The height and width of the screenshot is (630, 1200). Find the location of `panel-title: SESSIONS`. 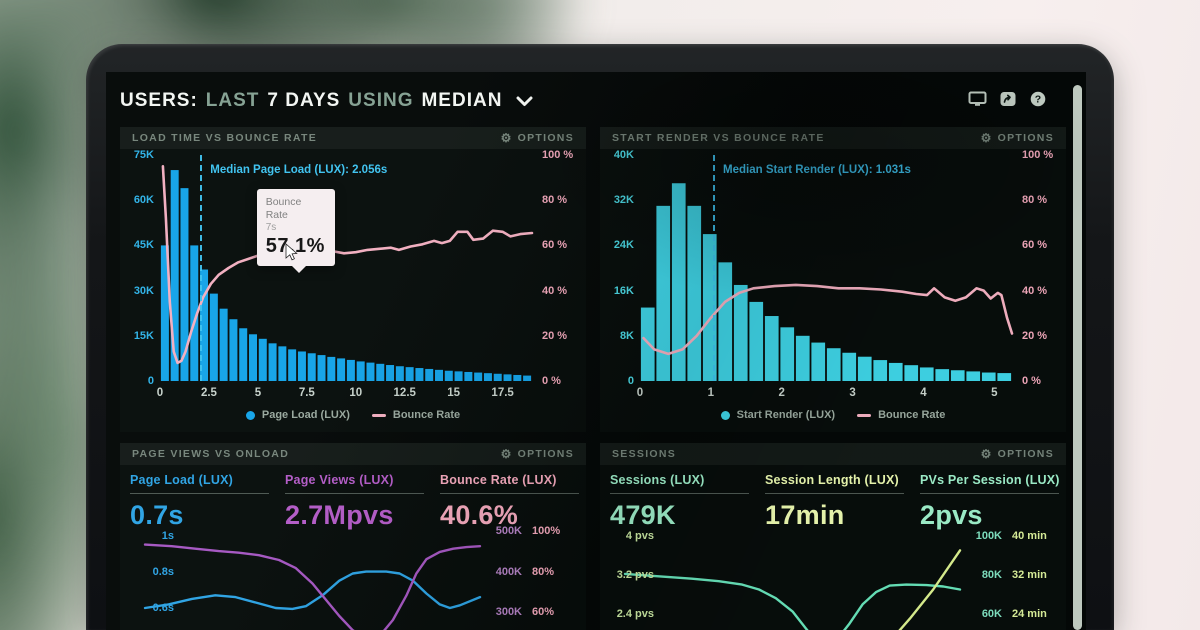

panel-title: SESSIONS is located at coordinates (644, 454).